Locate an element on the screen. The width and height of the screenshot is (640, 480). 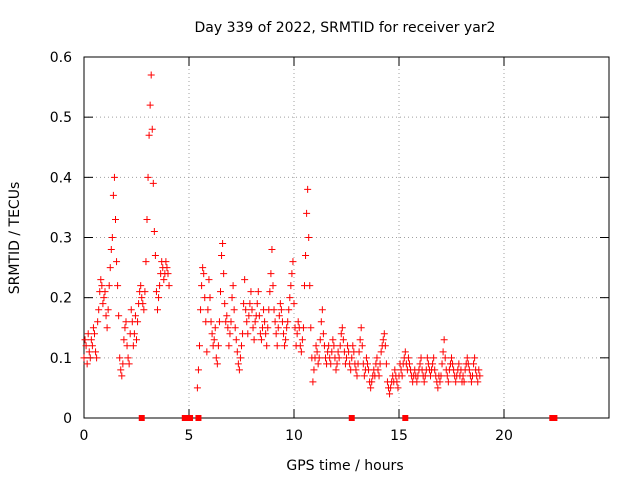
y-tick-label: 0.2 is located at coordinates (61, 299).